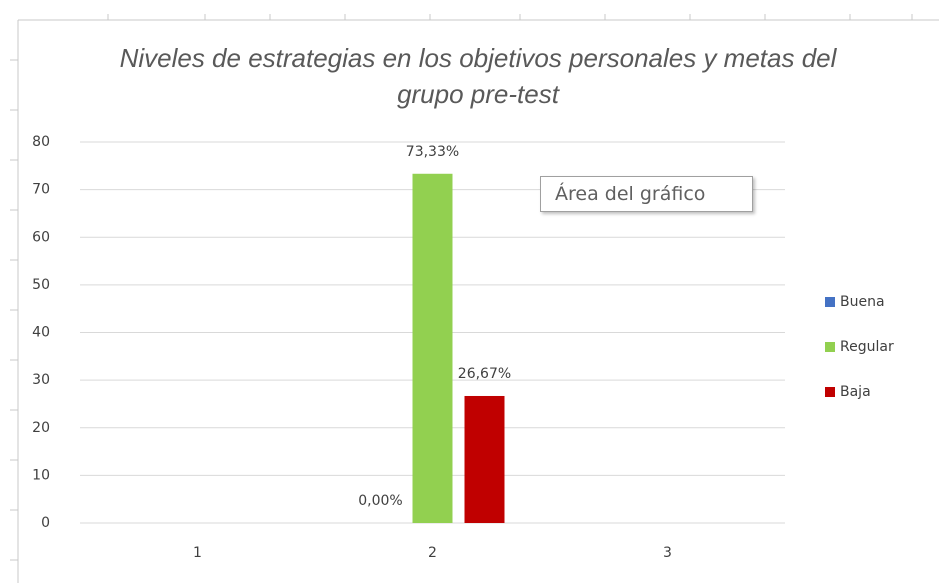 The height and width of the screenshot is (583, 939). What do you see at coordinates (867, 347) in the screenshot?
I see `legend-label: Regular` at bounding box center [867, 347].